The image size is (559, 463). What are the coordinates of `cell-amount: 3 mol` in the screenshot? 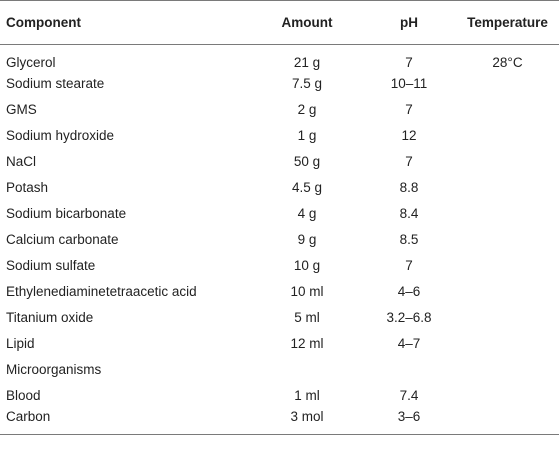 It's located at (307, 421).